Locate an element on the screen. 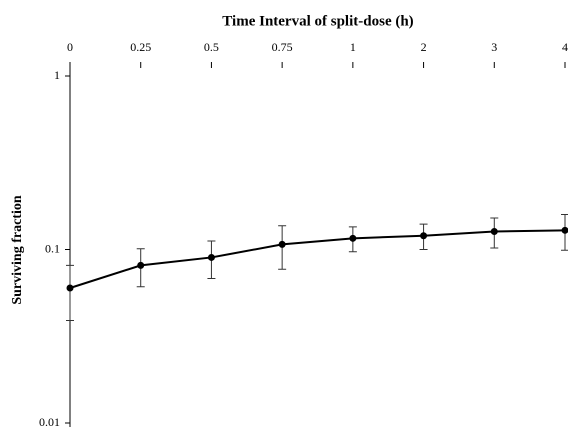 The image size is (568, 427). x-tick-label: 3 is located at coordinates (494, 47).